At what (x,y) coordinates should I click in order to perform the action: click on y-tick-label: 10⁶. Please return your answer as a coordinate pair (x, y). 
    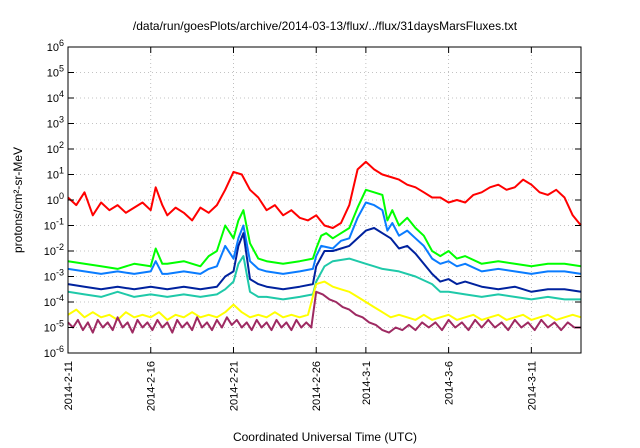
    Looking at the image, I should click on (55, 46).